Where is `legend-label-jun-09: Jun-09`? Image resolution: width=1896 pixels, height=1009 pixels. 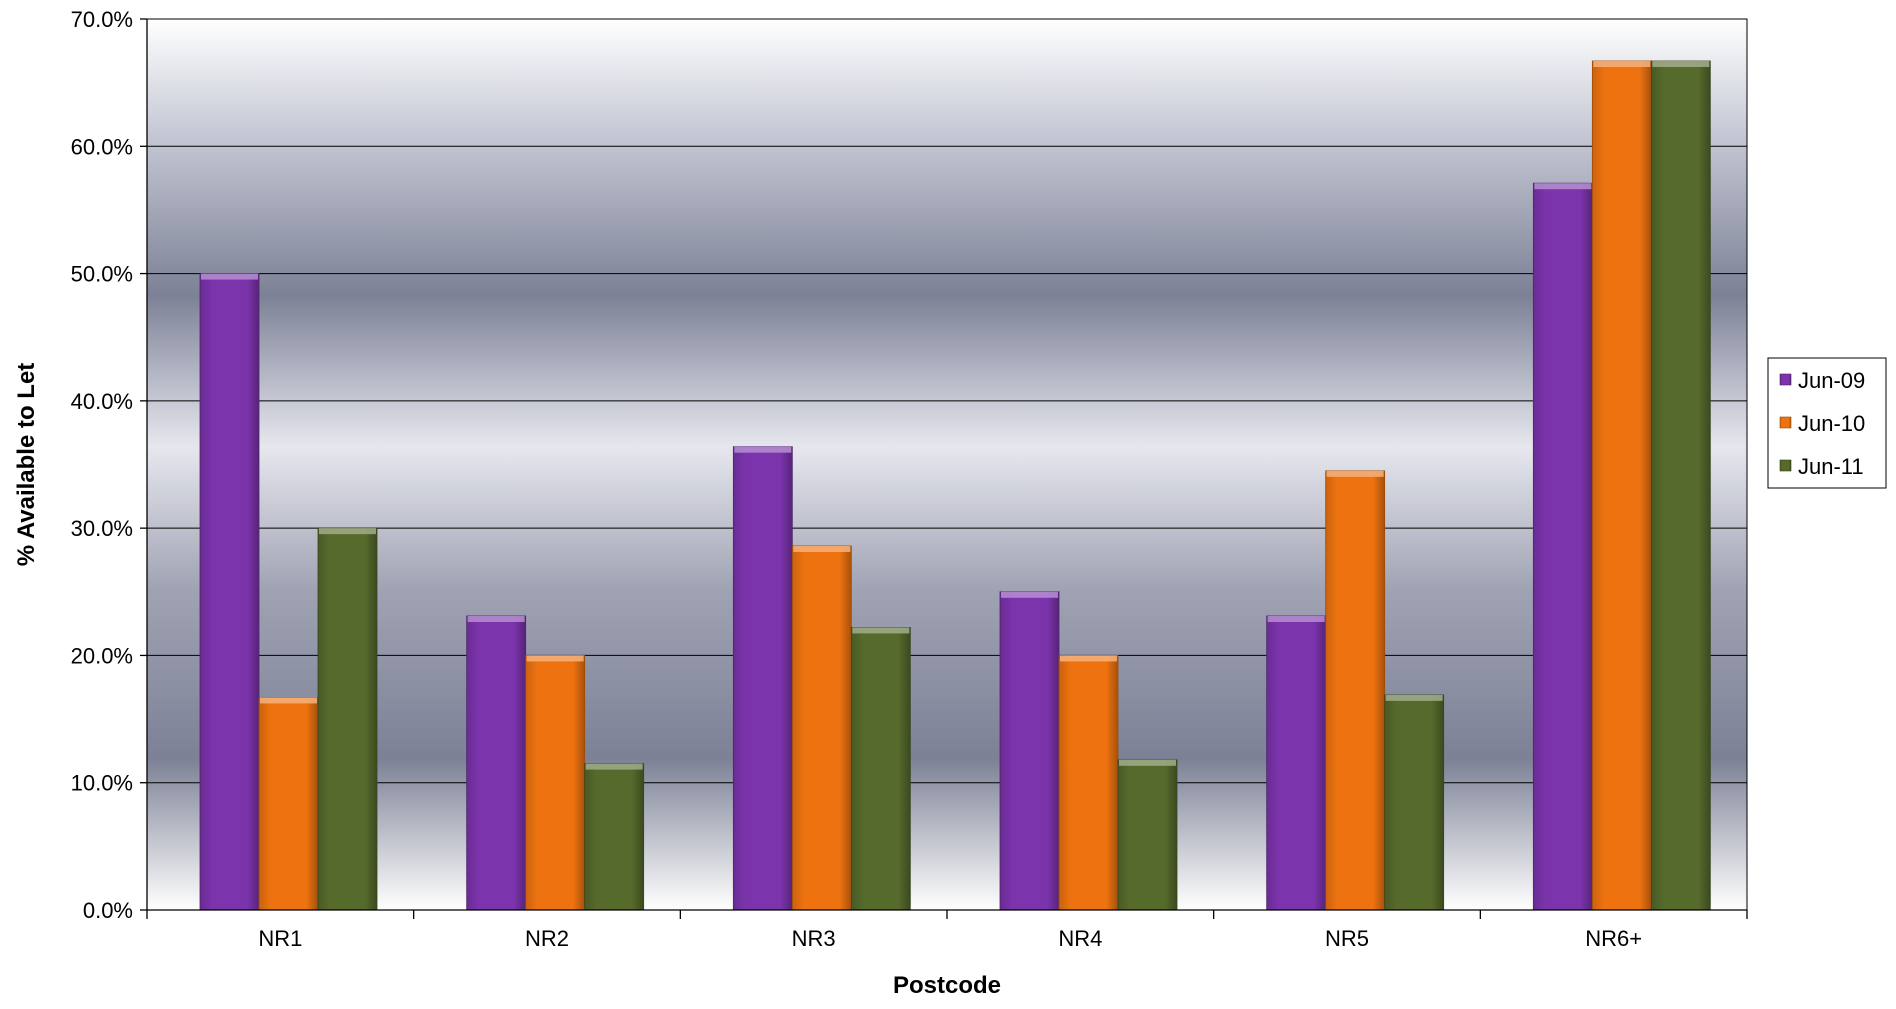 legend-label-jun-09: Jun-09 is located at coordinates (1831, 380).